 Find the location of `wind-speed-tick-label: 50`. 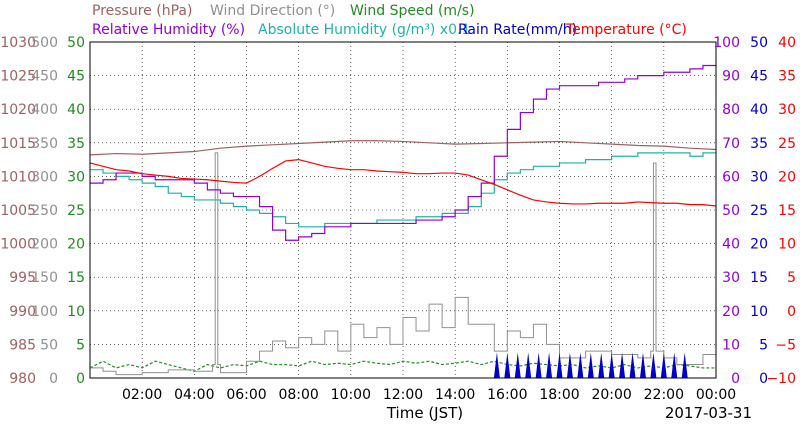

wind-speed-tick-label: 50 is located at coordinates (76, 43).